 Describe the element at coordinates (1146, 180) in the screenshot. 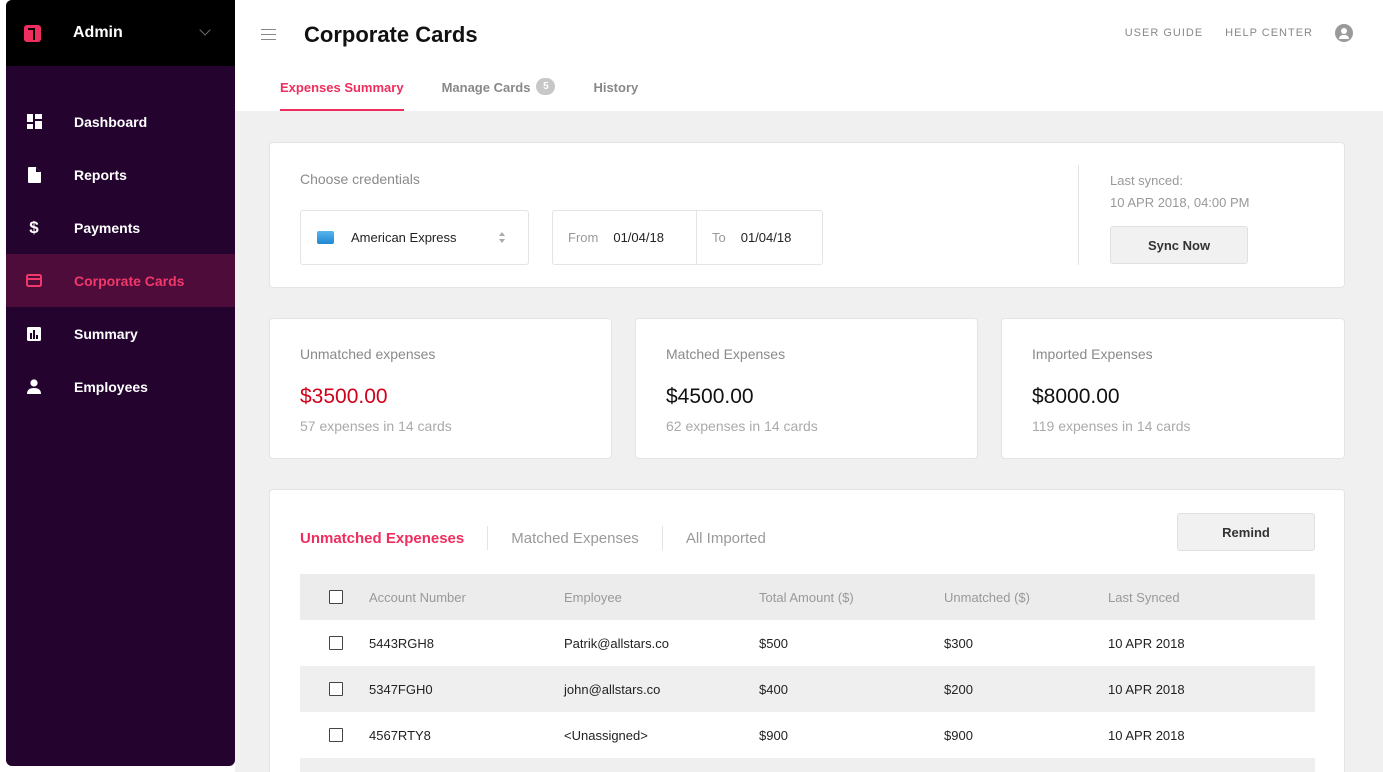

I see `last-synced-label: Last synced:` at that location.